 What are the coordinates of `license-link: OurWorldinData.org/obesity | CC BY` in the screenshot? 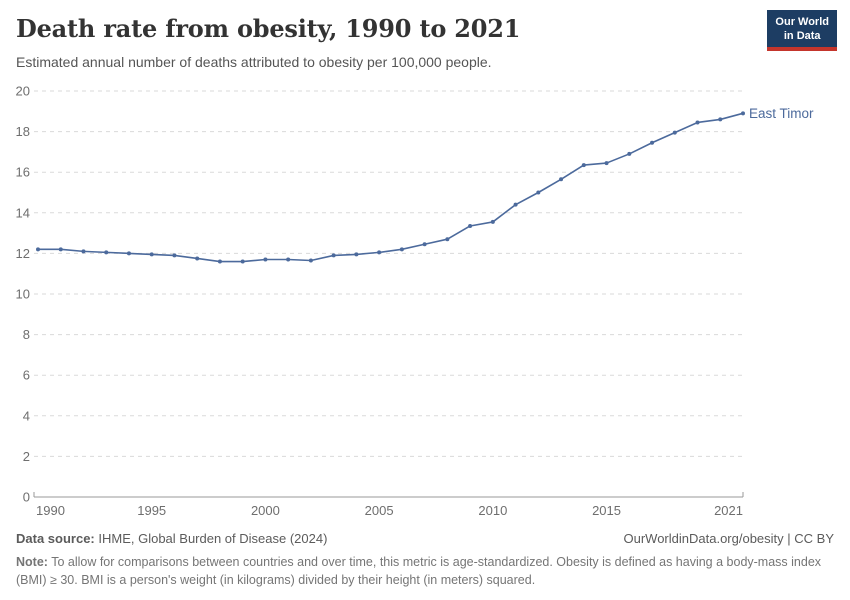 It's located at (729, 538).